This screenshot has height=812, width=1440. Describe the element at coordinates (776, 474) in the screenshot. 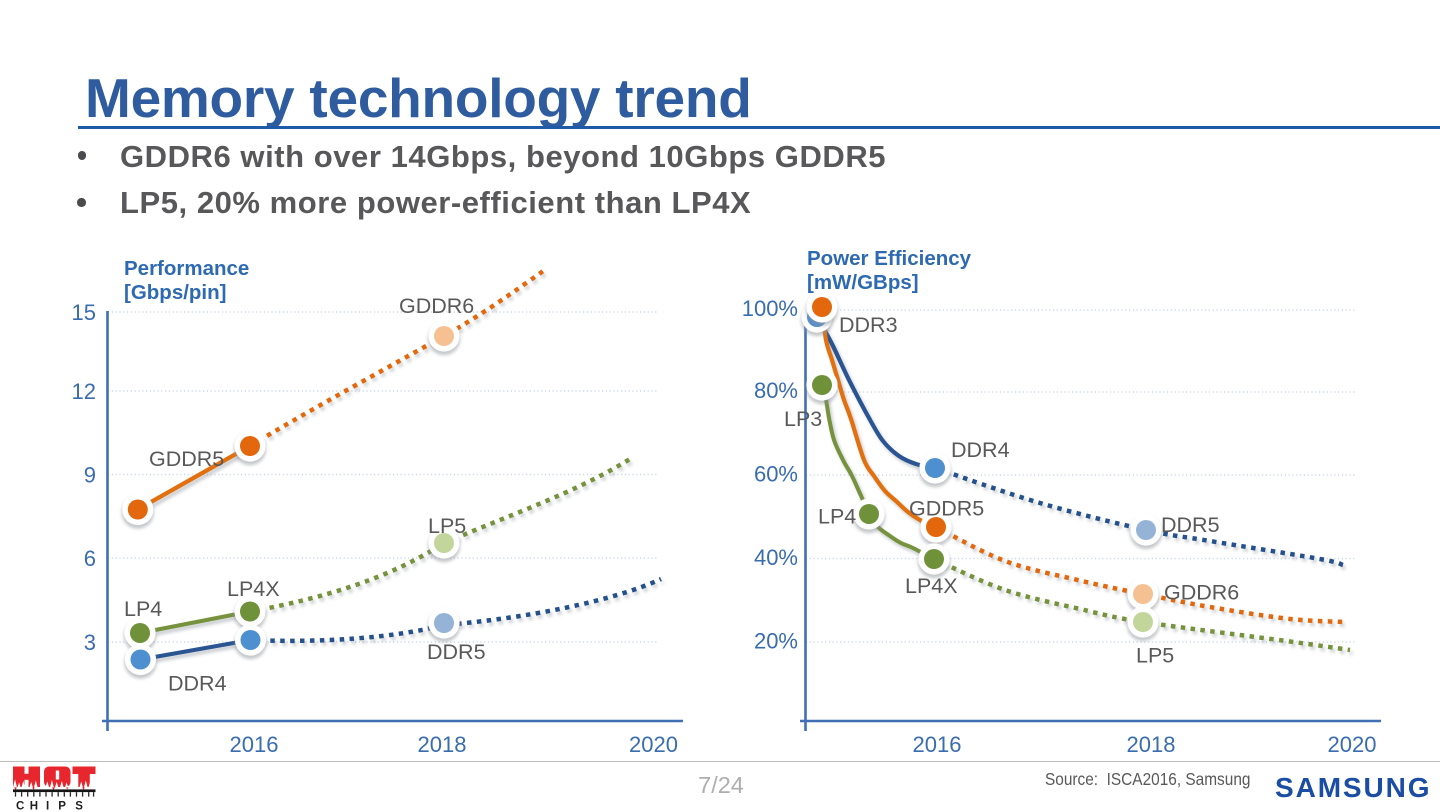

I see `svg-text: 60%` at that location.